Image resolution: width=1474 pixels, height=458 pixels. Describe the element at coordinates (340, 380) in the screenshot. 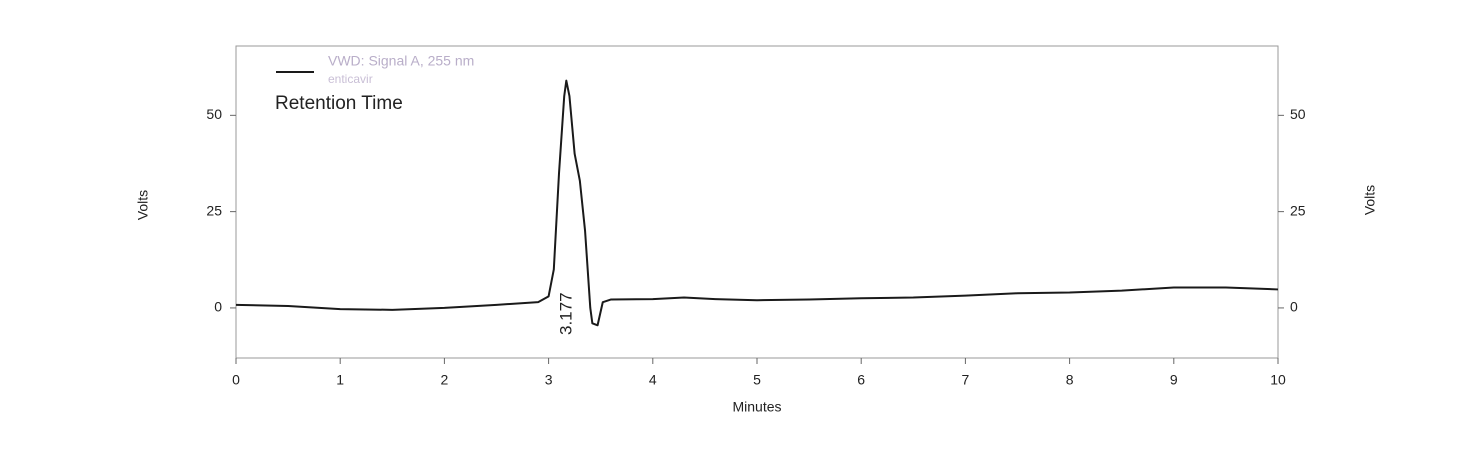

I see `x-tick-label: 1` at that location.